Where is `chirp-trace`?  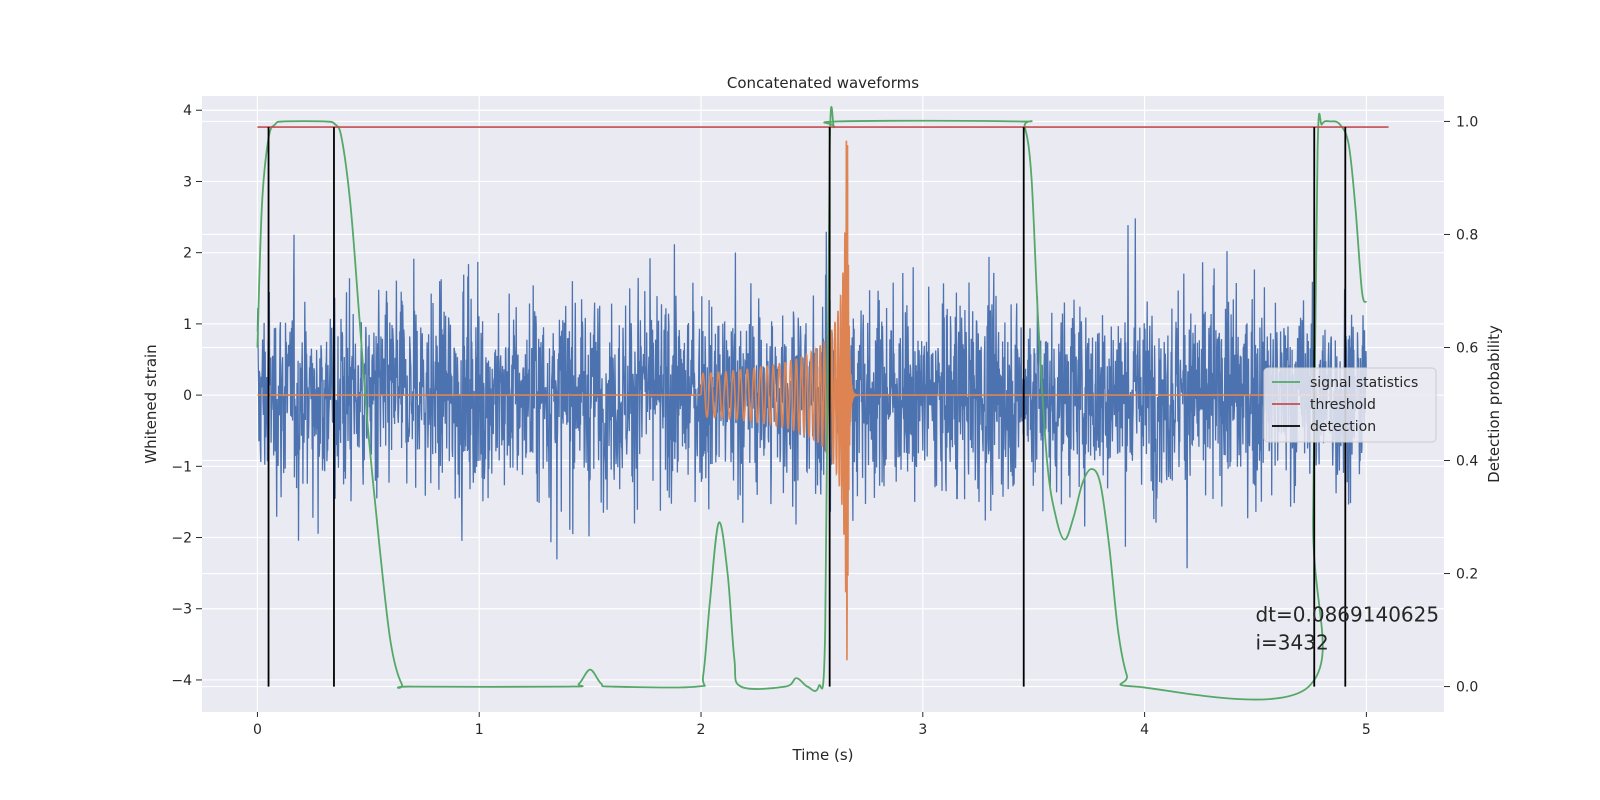
chirp-trace is located at coordinates (780, 400).